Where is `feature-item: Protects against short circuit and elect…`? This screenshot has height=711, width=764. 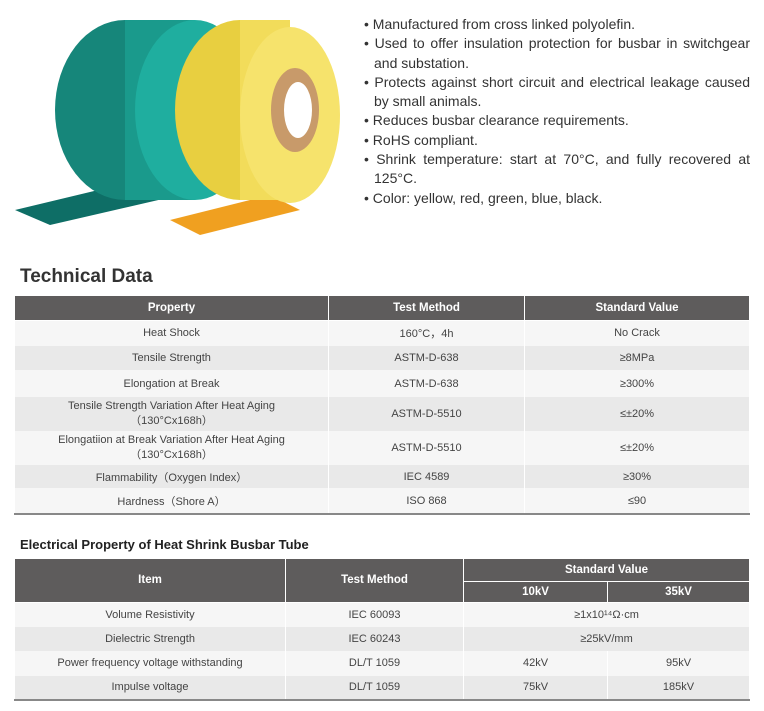 feature-item: Protects against short circuit and elect… is located at coordinates (557, 92).